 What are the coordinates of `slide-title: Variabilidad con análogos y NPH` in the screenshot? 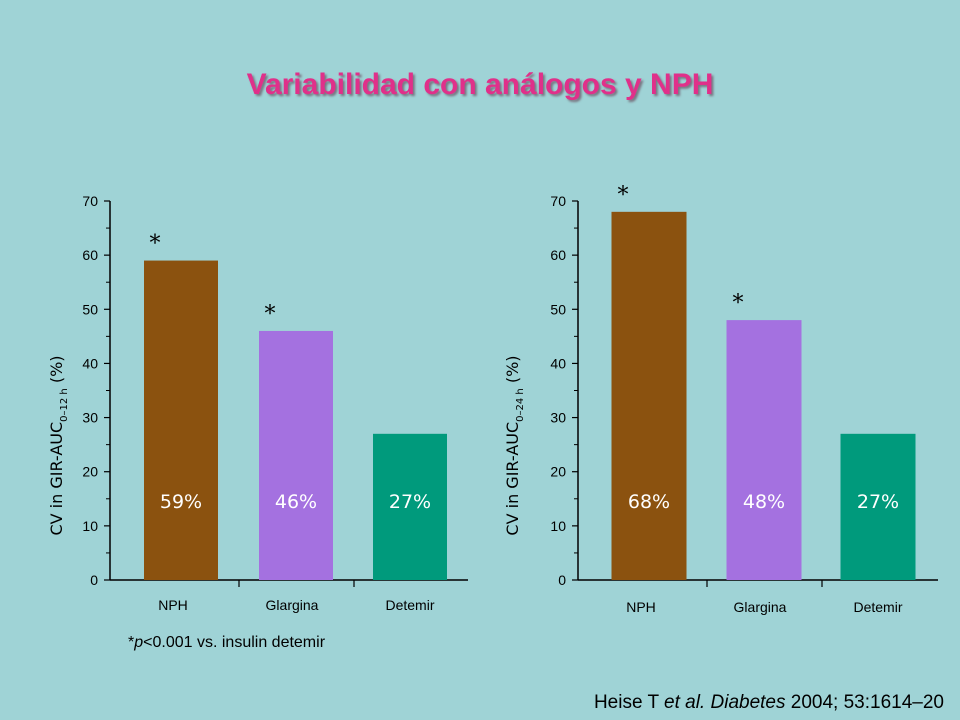 It's located at (480, 84).